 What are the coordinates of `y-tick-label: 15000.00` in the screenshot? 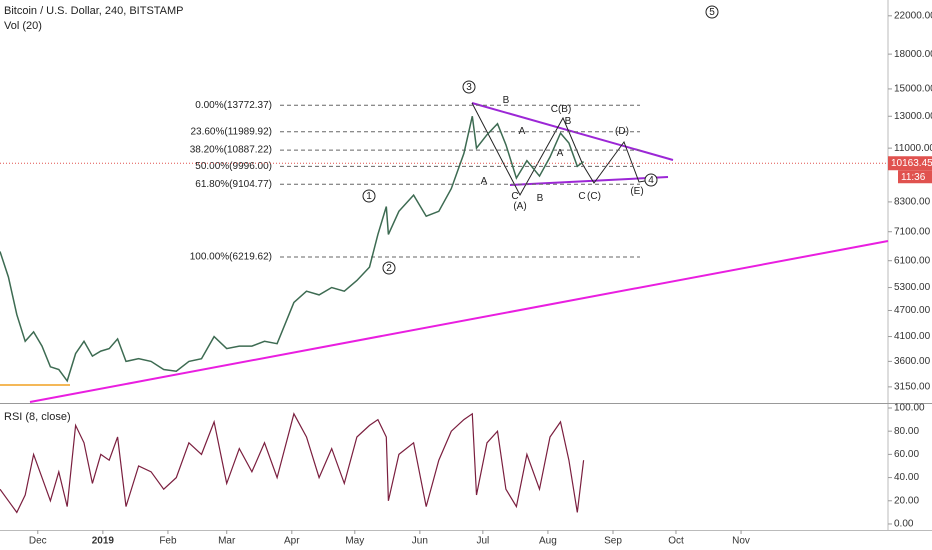 It's located at (913, 89).